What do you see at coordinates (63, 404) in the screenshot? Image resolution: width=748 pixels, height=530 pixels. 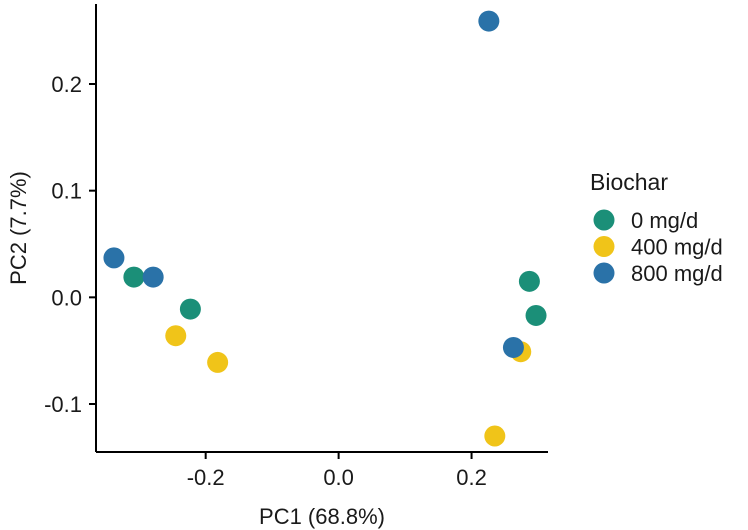 I see `y-tick-label: -0.1` at bounding box center [63, 404].